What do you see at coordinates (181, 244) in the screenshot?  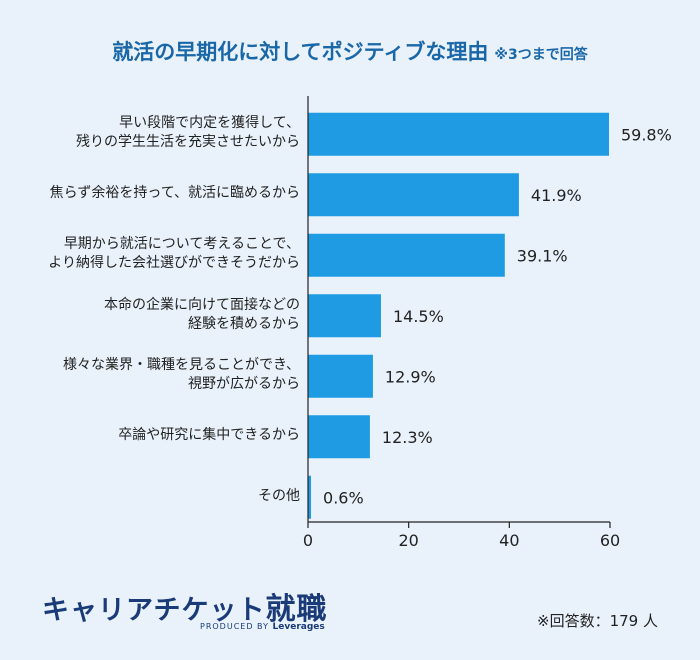 I see `category-label-3-line-1: 早期から就活について考えることで、` at bounding box center [181, 244].